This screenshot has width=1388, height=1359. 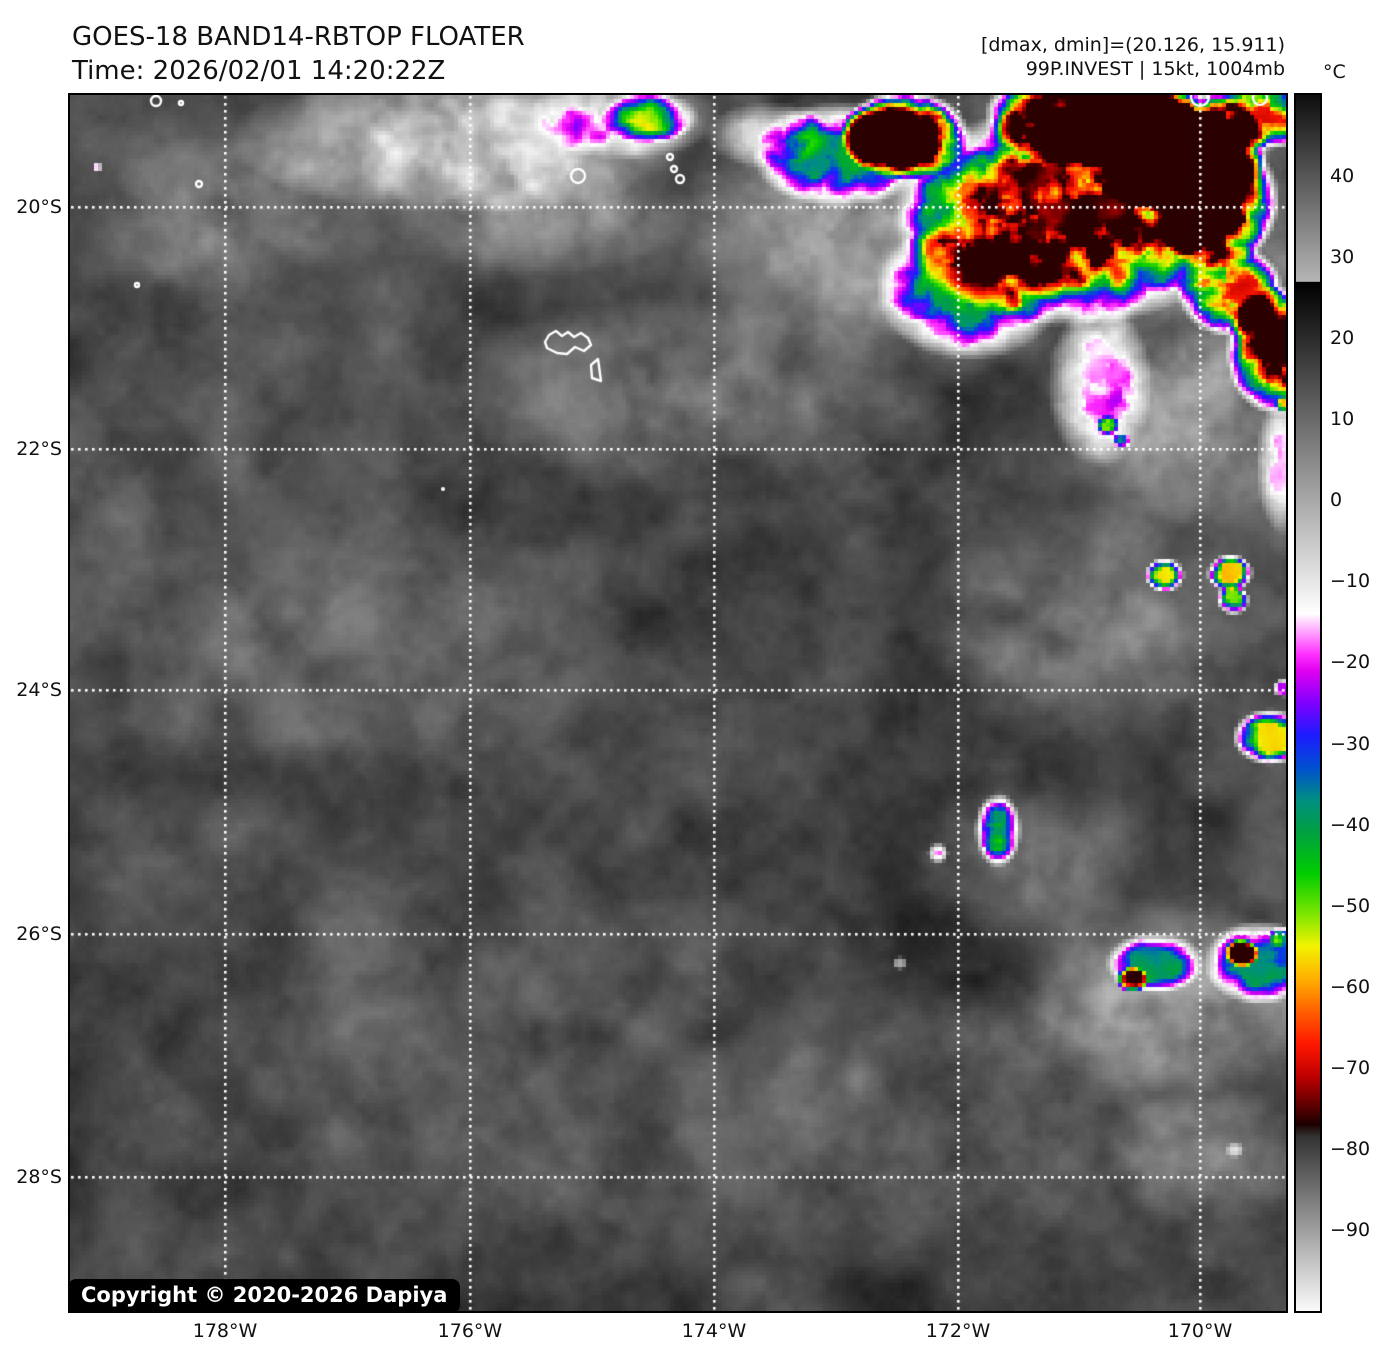 I want to click on lat-tick-label: 20°S, so click(x=39, y=206).